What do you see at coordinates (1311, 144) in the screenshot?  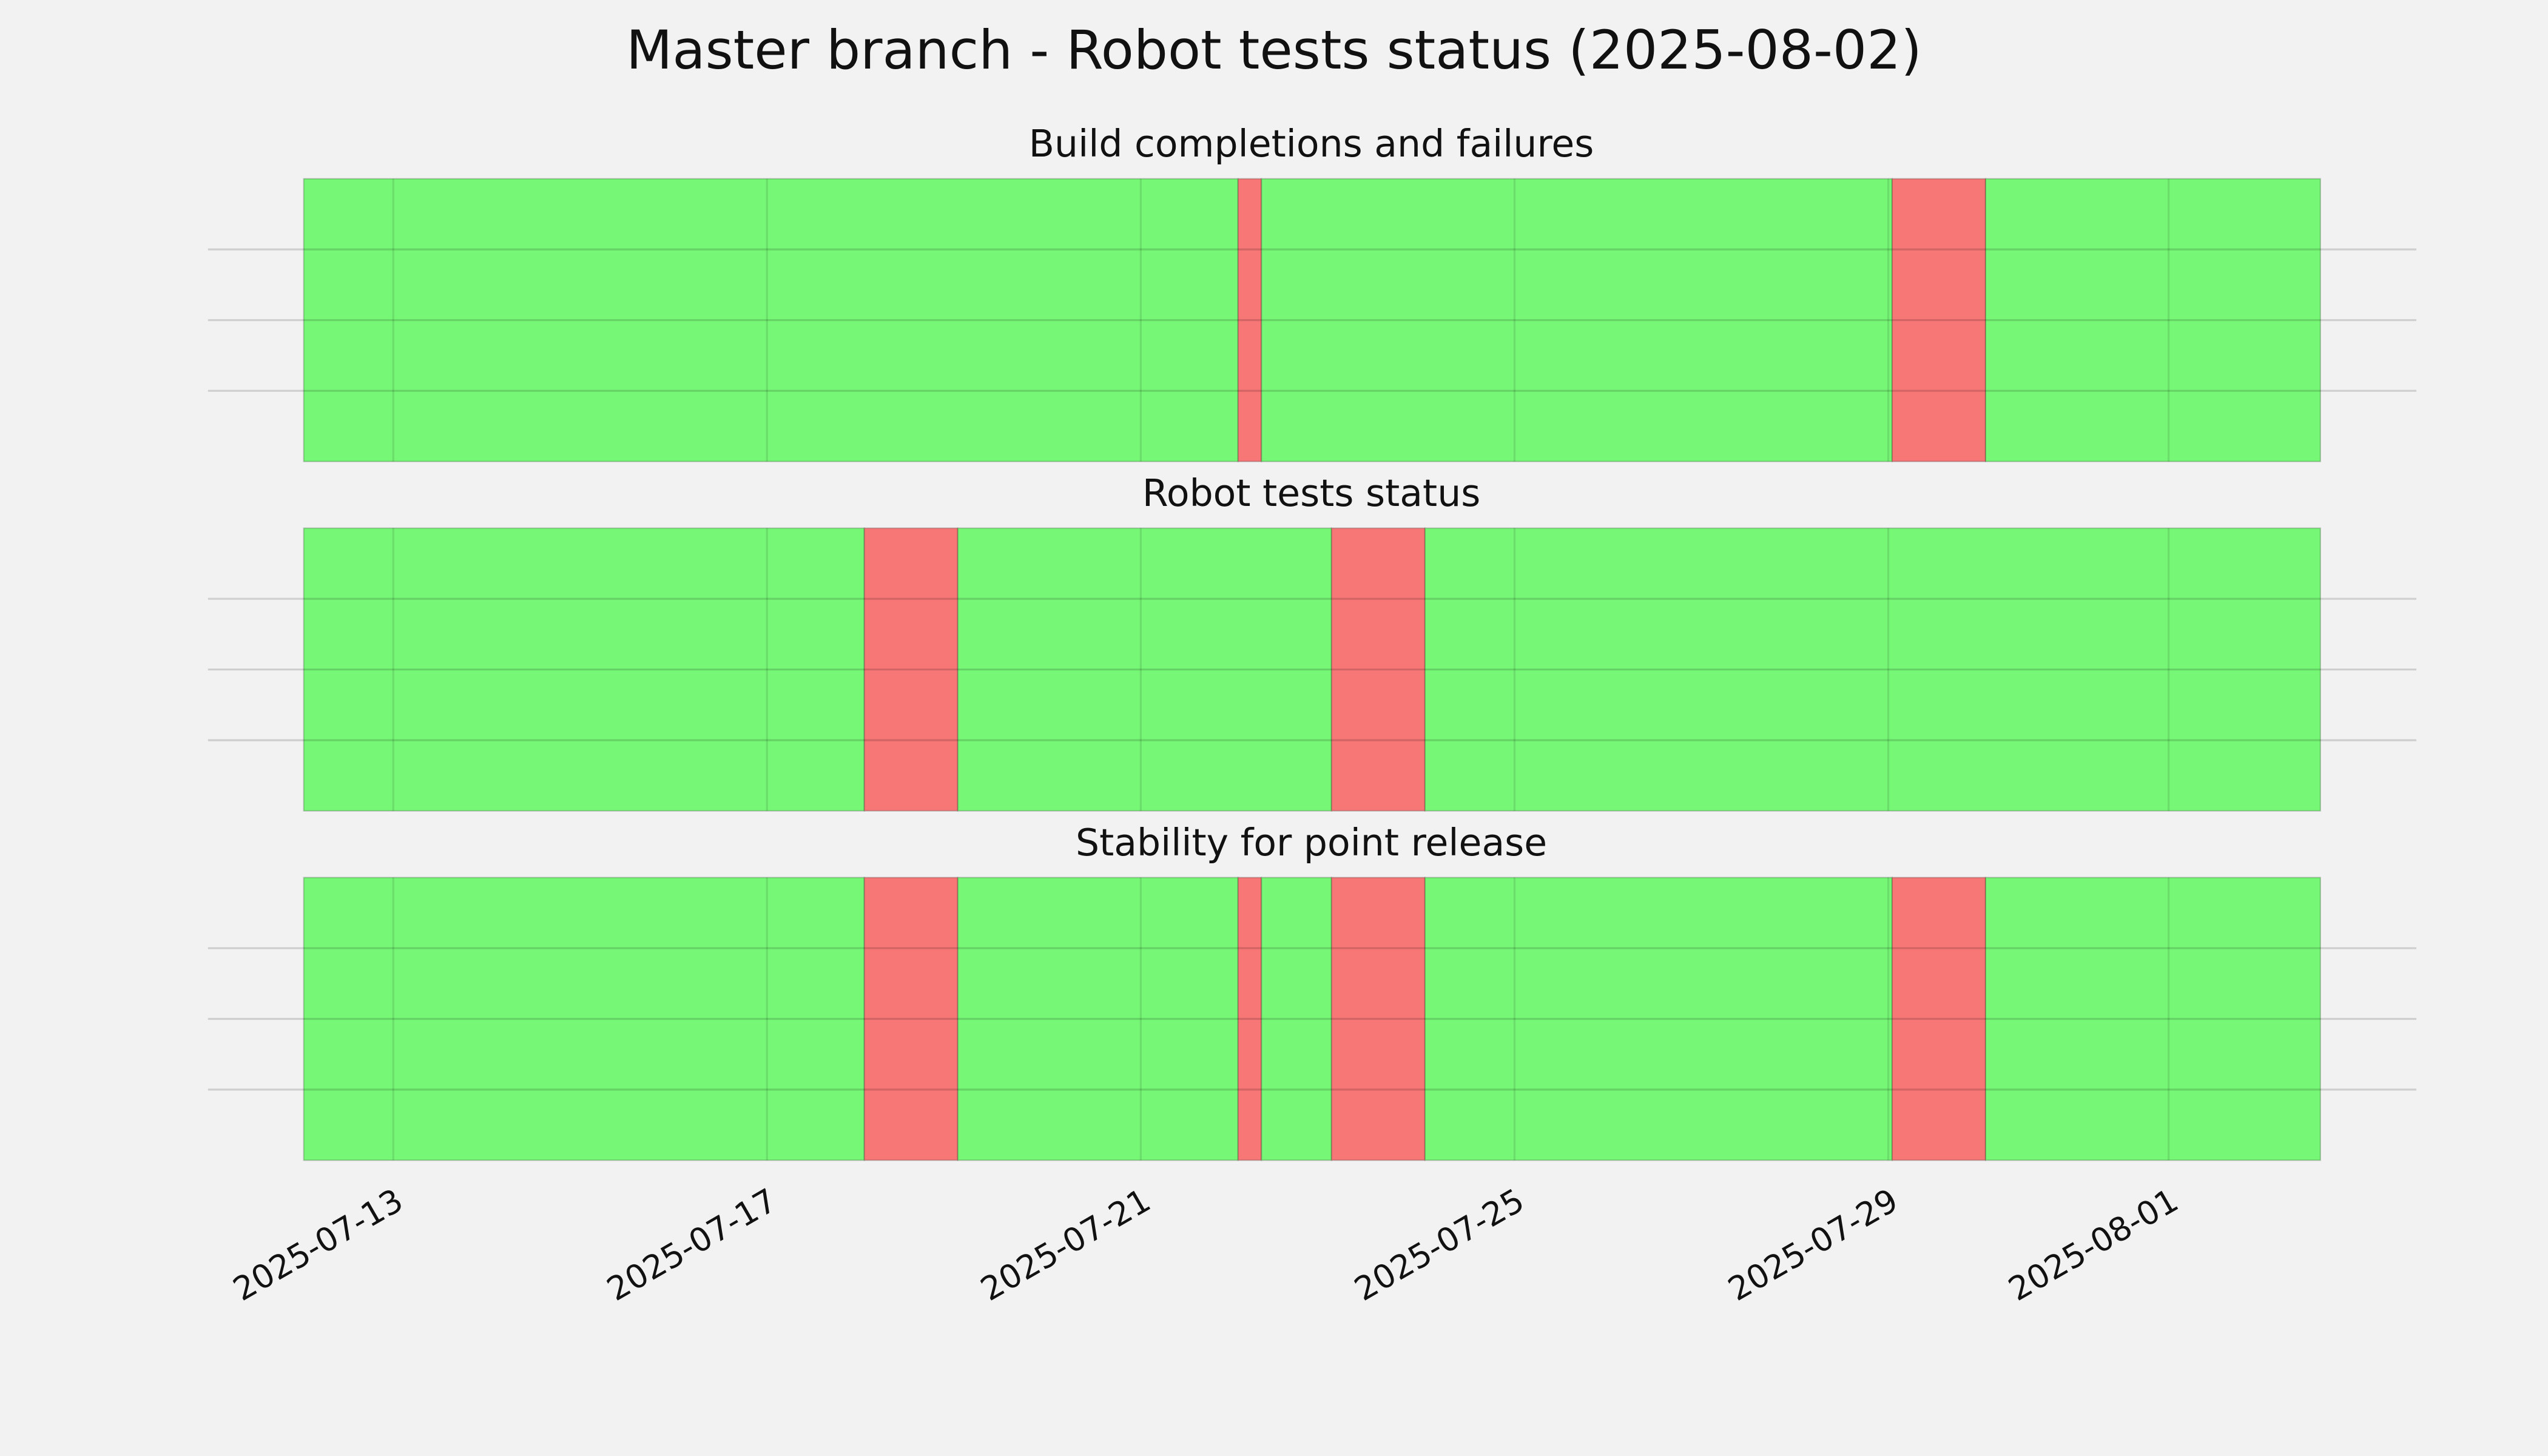 I see `panel-title: Build completions and failures` at bounding box center [1311, 144].